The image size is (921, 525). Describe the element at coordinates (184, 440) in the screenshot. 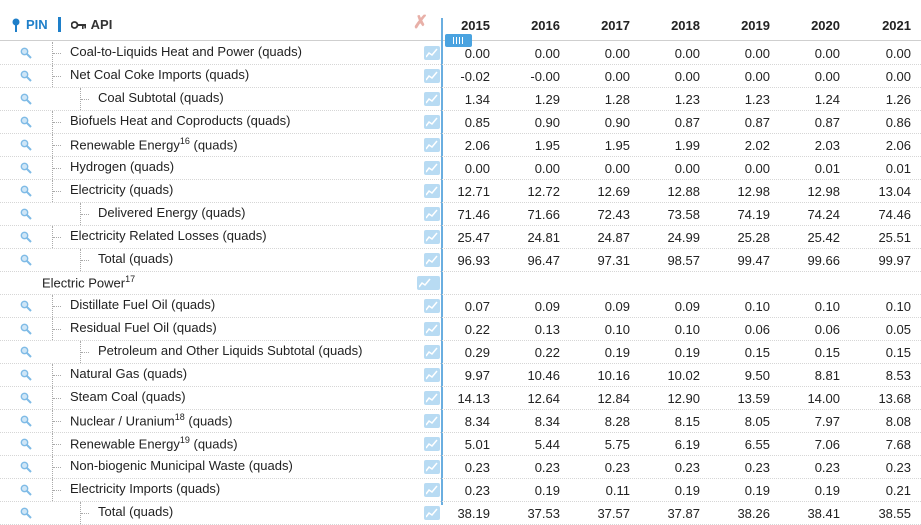

I see `footnote-ref: 19` at that location.